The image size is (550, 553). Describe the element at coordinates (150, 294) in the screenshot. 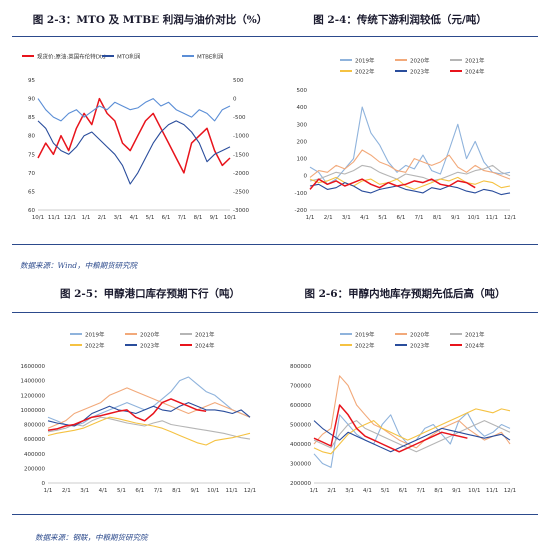

I see `chart3-title: 图 2-5：甲醇港口库存预期下行（吨）` at that location.